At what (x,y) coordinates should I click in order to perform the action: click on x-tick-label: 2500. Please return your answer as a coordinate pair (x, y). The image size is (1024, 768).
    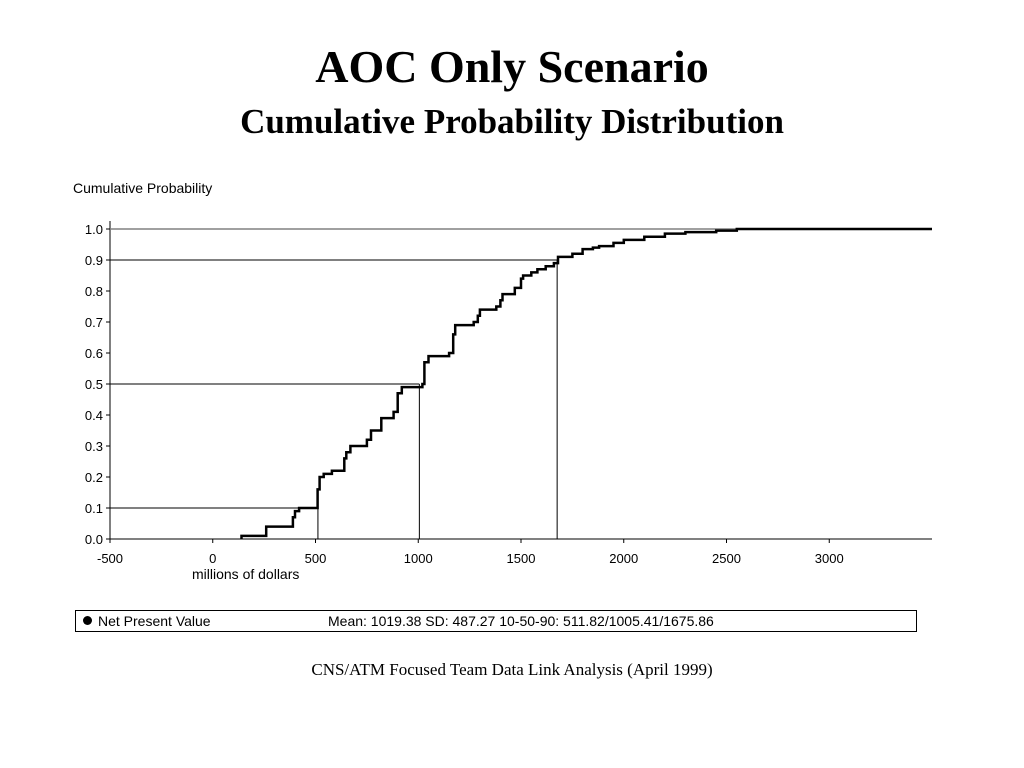
    Looking at the image, I should click on (726, 558).